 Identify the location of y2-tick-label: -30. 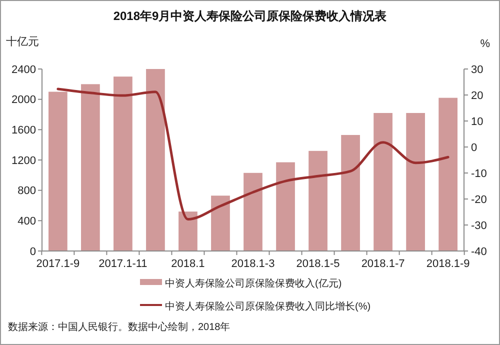
(479, 226).